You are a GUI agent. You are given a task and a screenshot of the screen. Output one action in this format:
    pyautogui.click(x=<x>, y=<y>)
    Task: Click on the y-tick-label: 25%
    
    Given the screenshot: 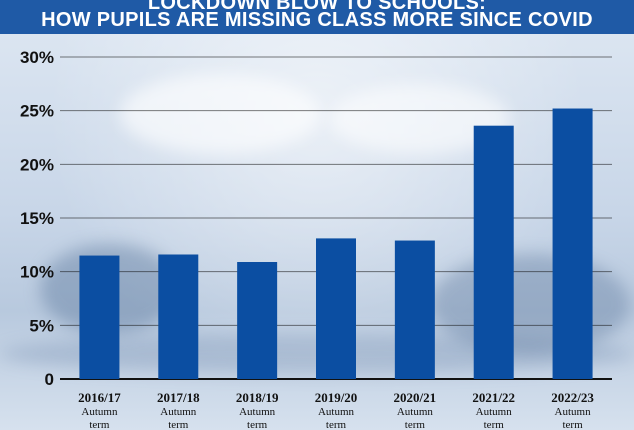 What is the action you would take?
    pyautogui.click(x=37, y=111)
    